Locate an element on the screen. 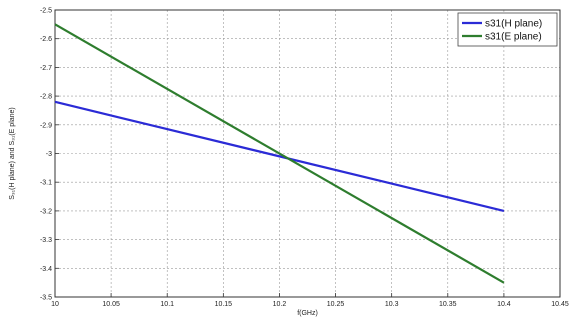 The height and width of the screenshot is (320, 570). x-tick-label: 10.45 is located at coordinates (560, 304).